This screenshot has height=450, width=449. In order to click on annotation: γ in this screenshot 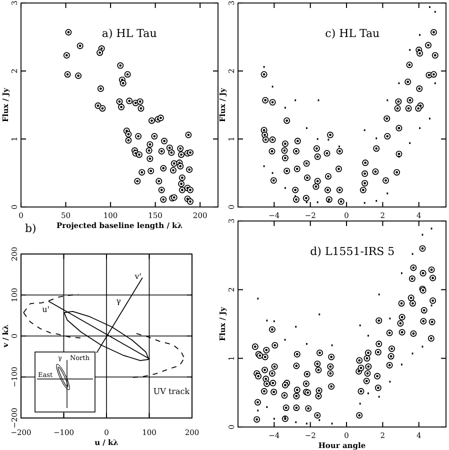, I will do `click(119, 301)`.